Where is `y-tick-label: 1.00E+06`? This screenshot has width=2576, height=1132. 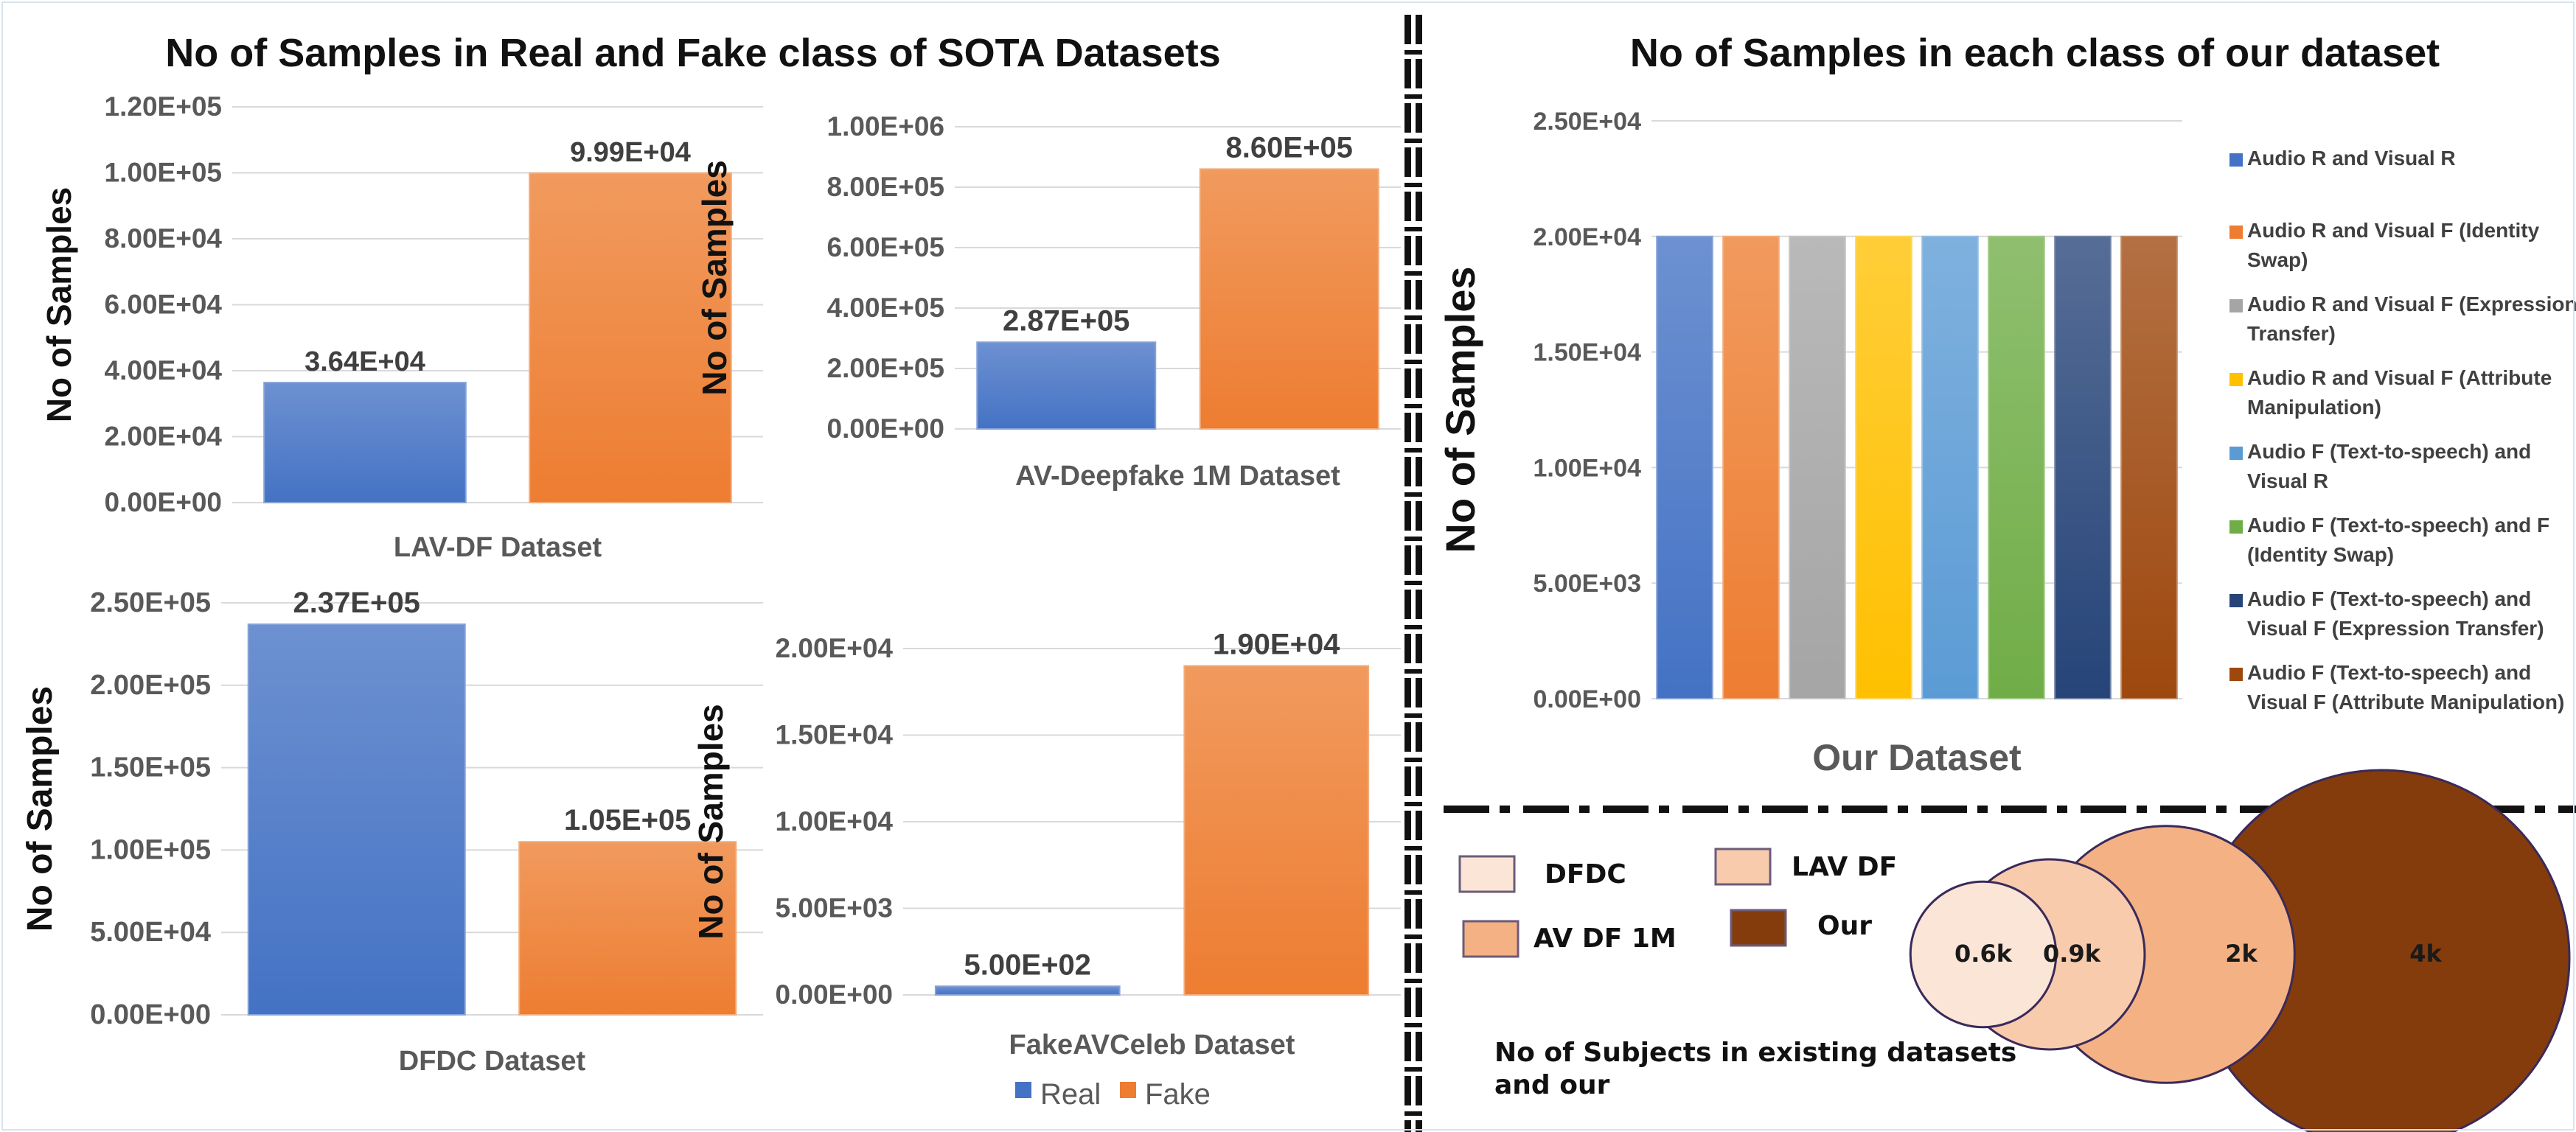
y-tick-label: 1.00E+06 is located at coordinates (885, 127).